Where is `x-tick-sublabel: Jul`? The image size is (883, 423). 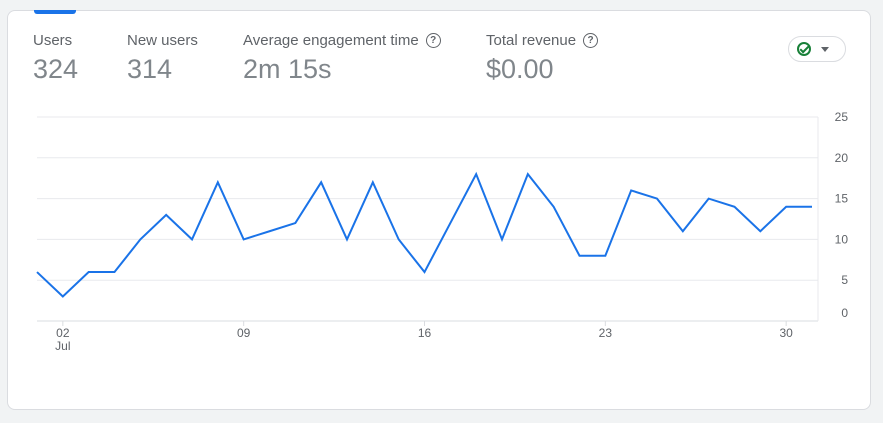
x-tick-sublabel: Jul is located at coordinates (62, 346).